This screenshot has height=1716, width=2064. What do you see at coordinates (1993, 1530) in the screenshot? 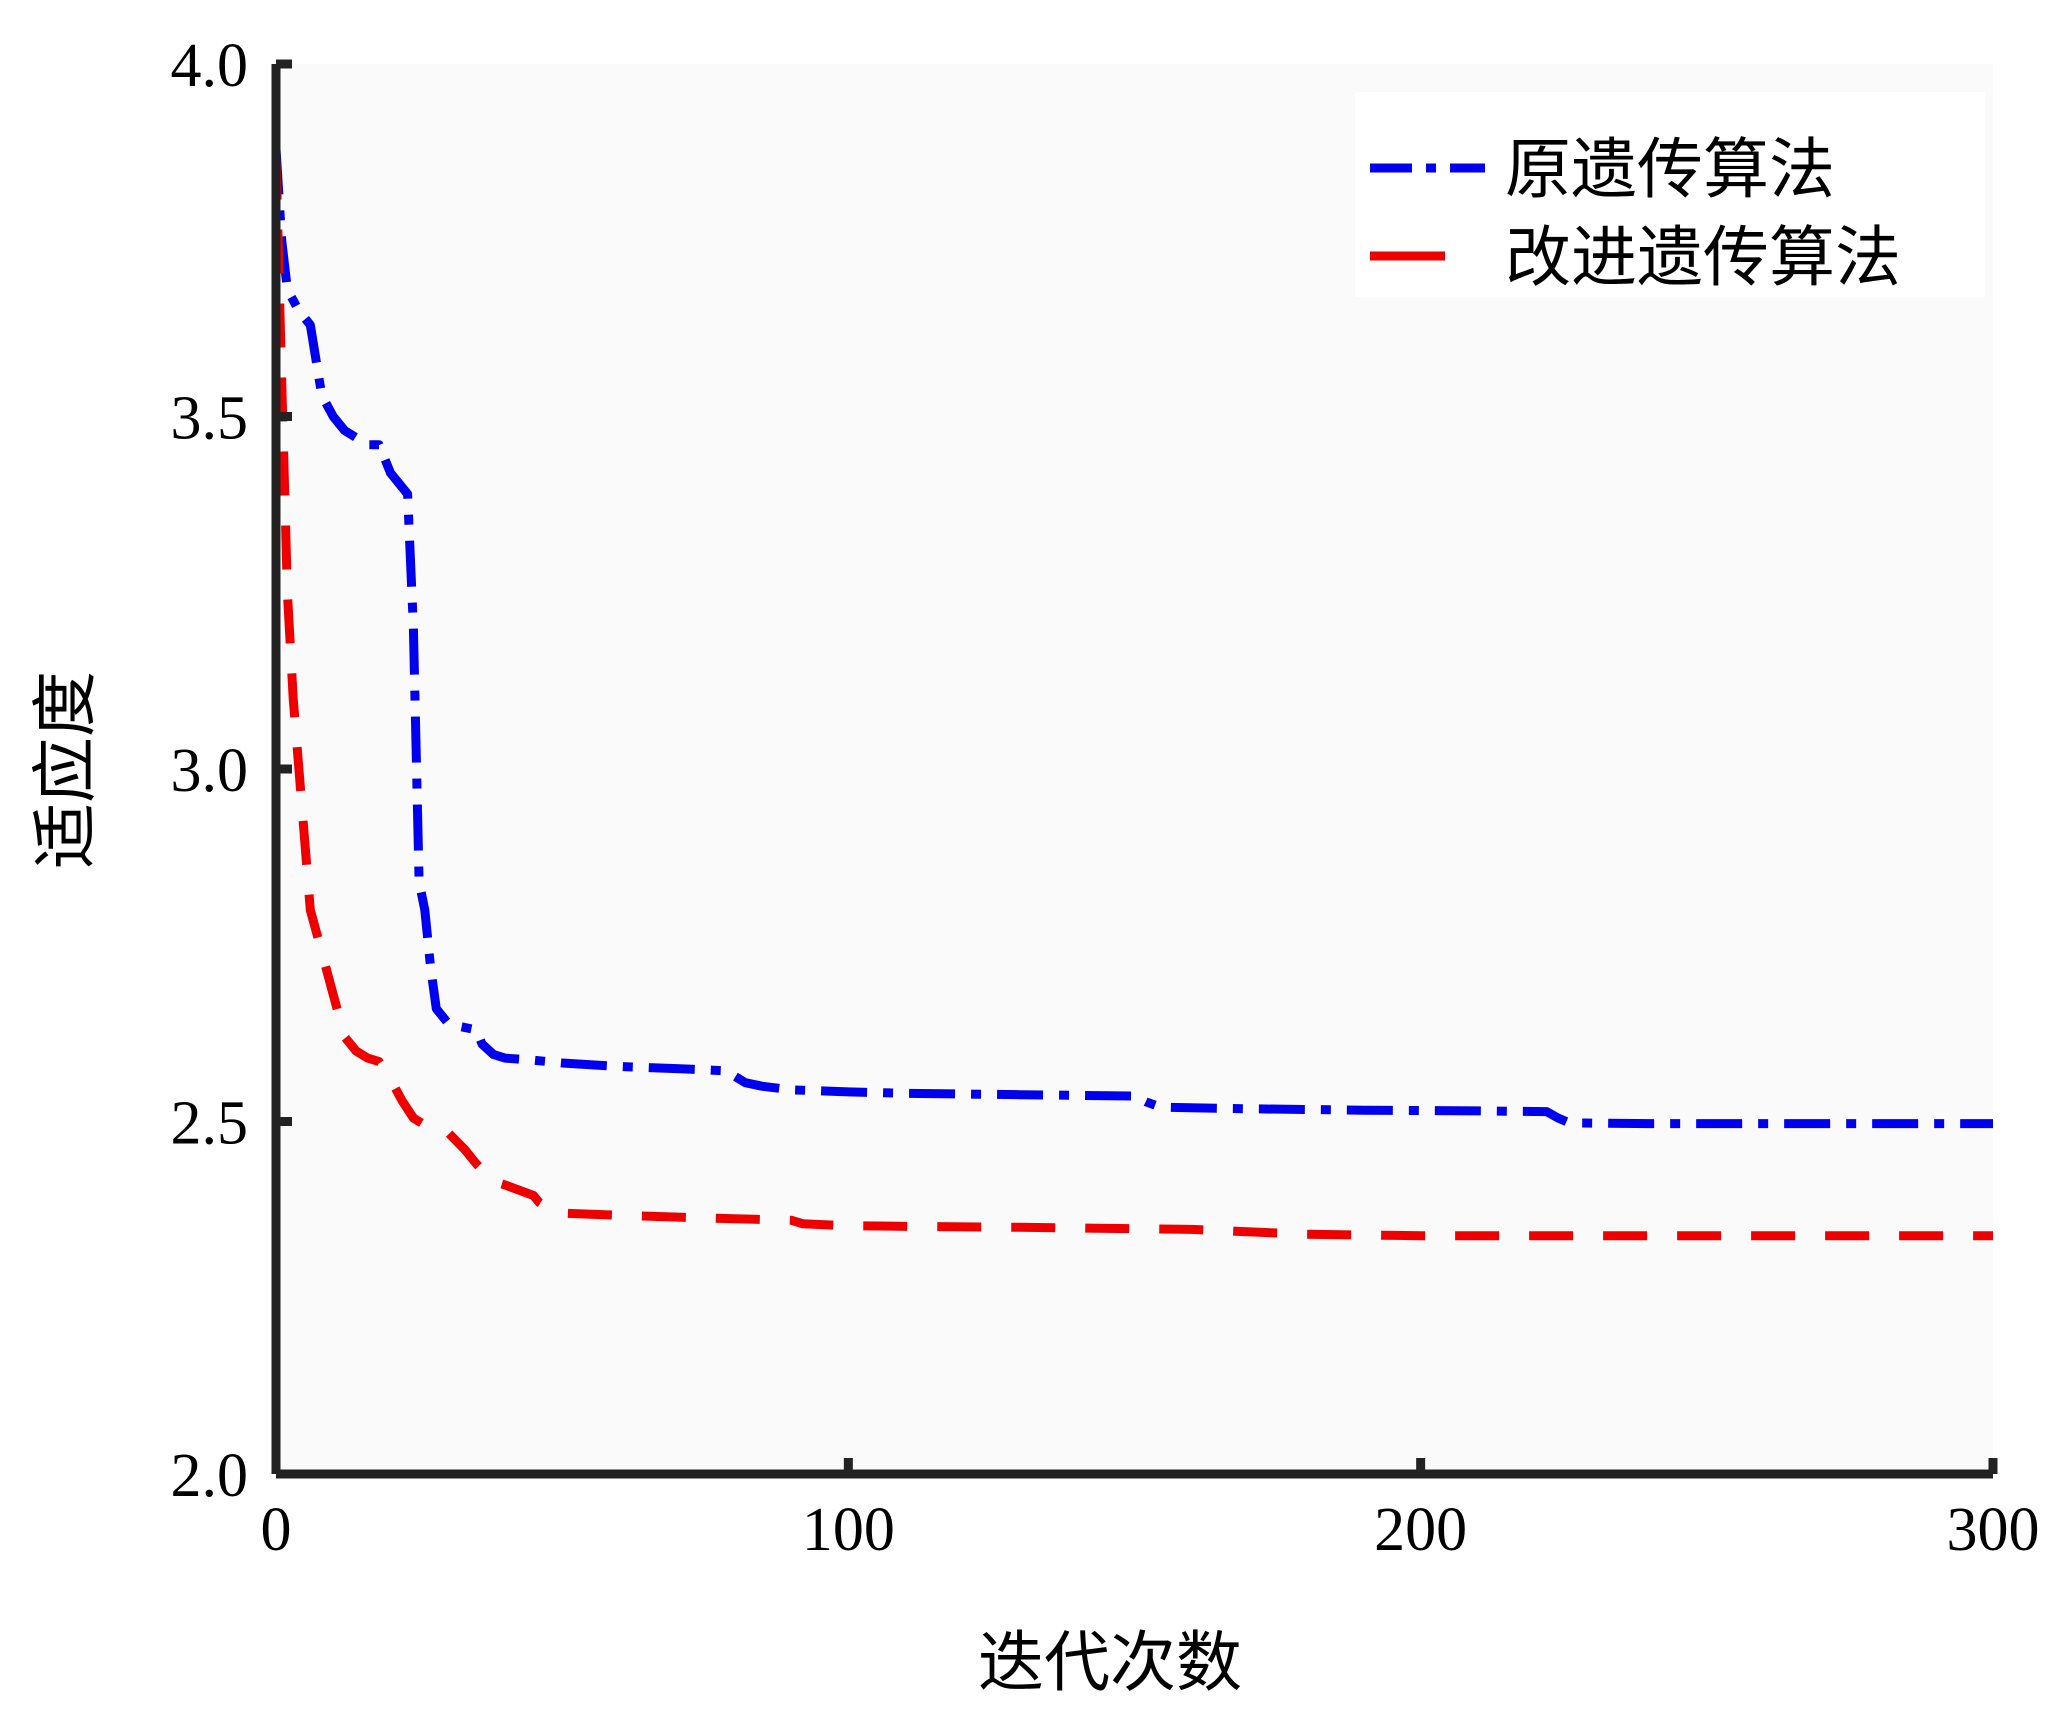
I see `x-tick-label: 300` at bounding box center [1993, 1530].